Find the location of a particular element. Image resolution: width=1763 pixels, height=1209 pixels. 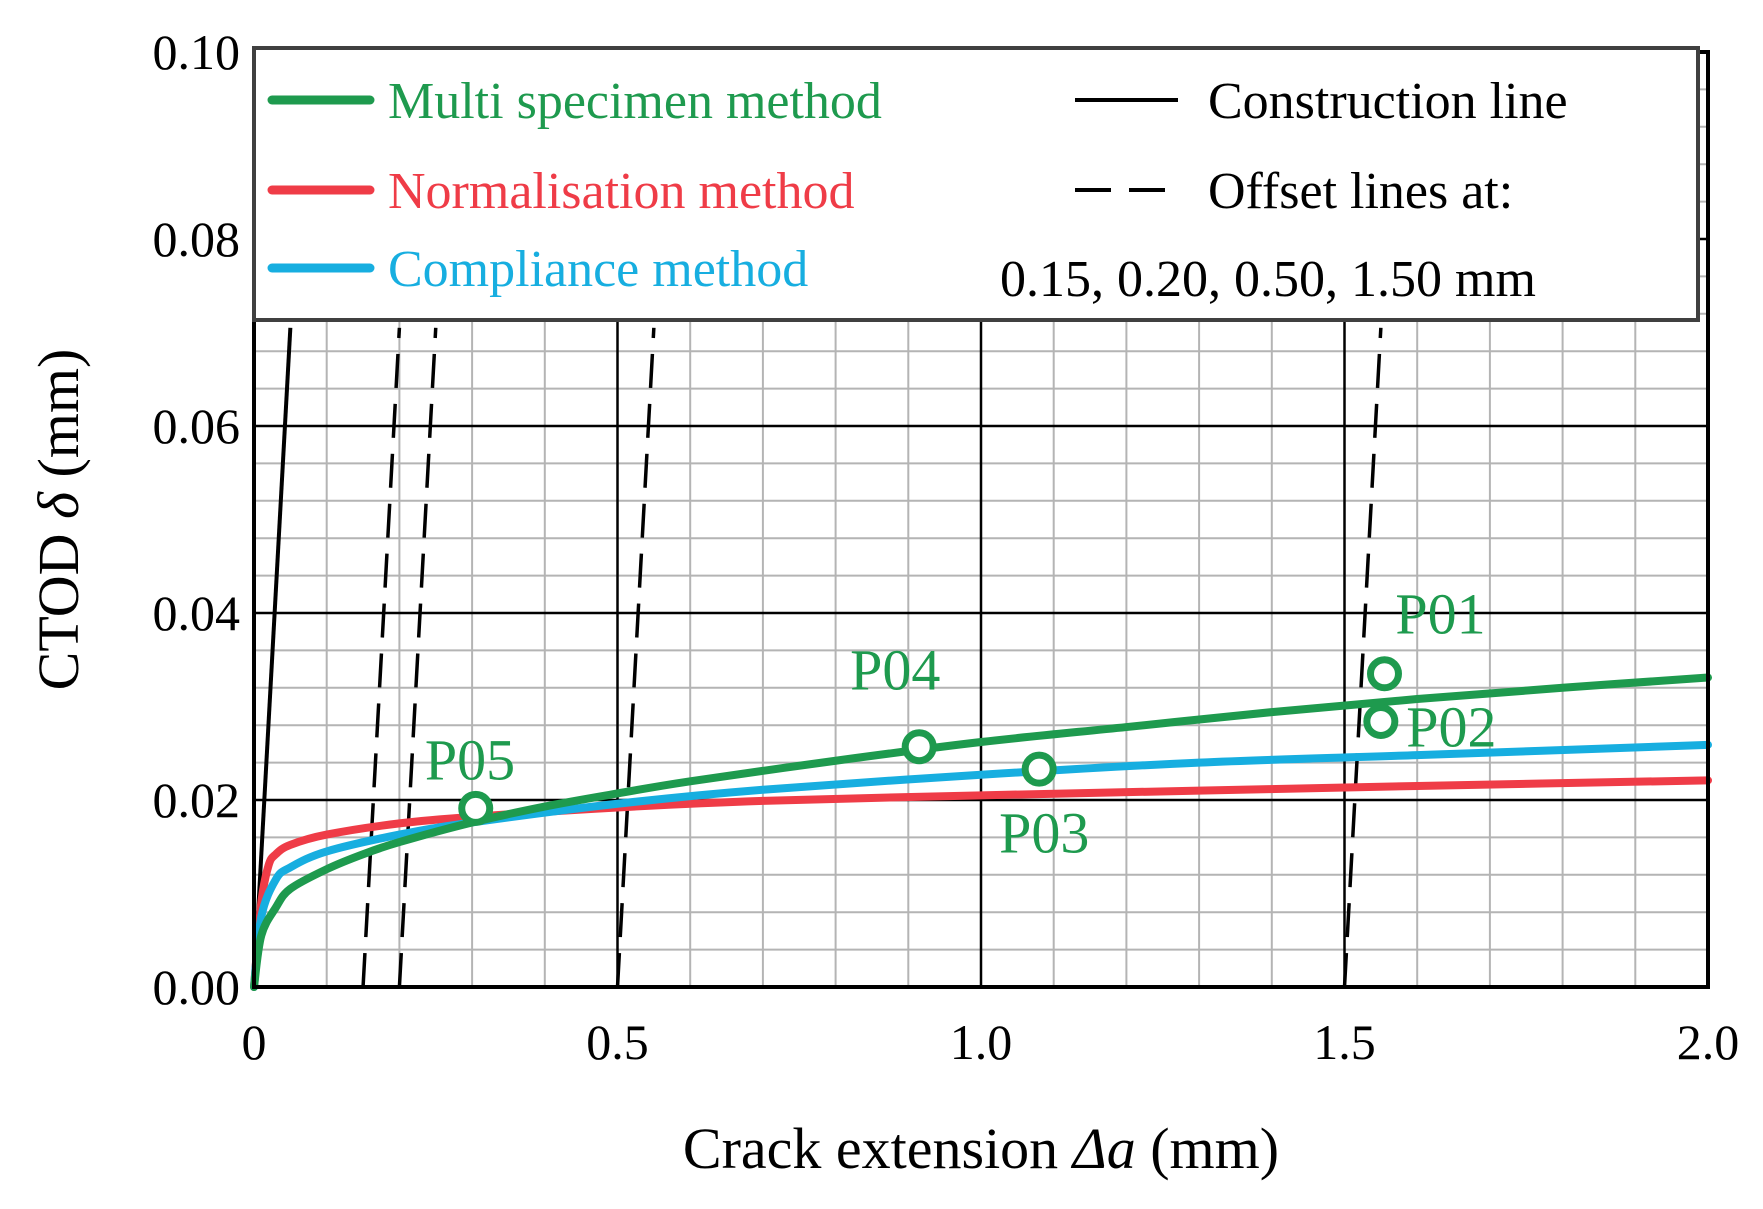

x-tick-label: 2.0 is located at coordinates (1708, 1042).